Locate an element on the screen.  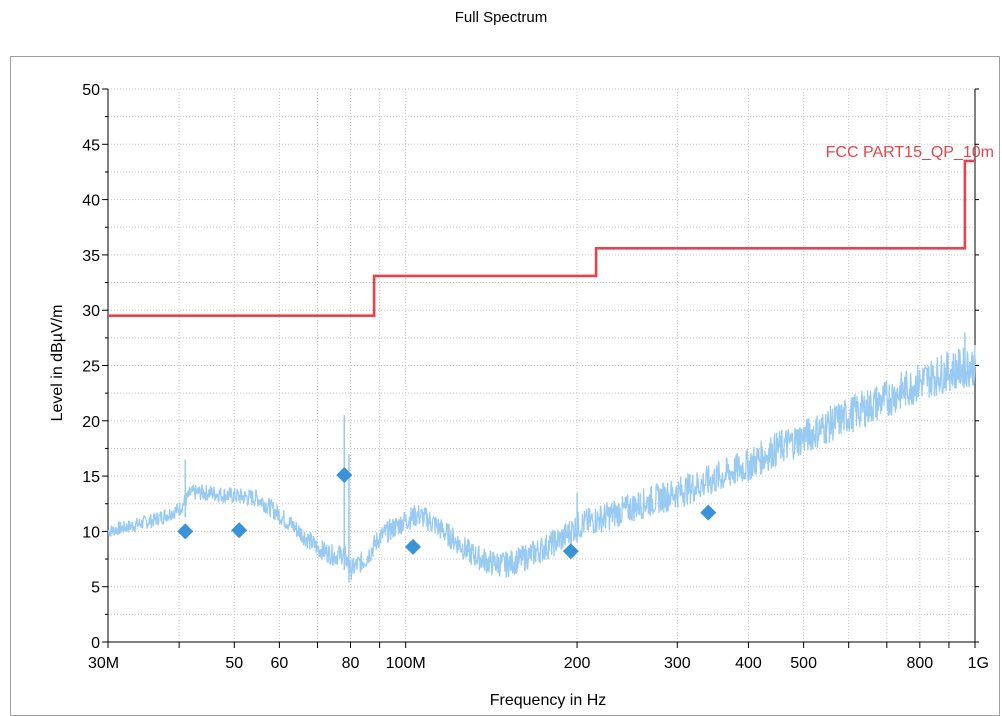
y-tick-label: 35 is located at coordinates (91, 256).